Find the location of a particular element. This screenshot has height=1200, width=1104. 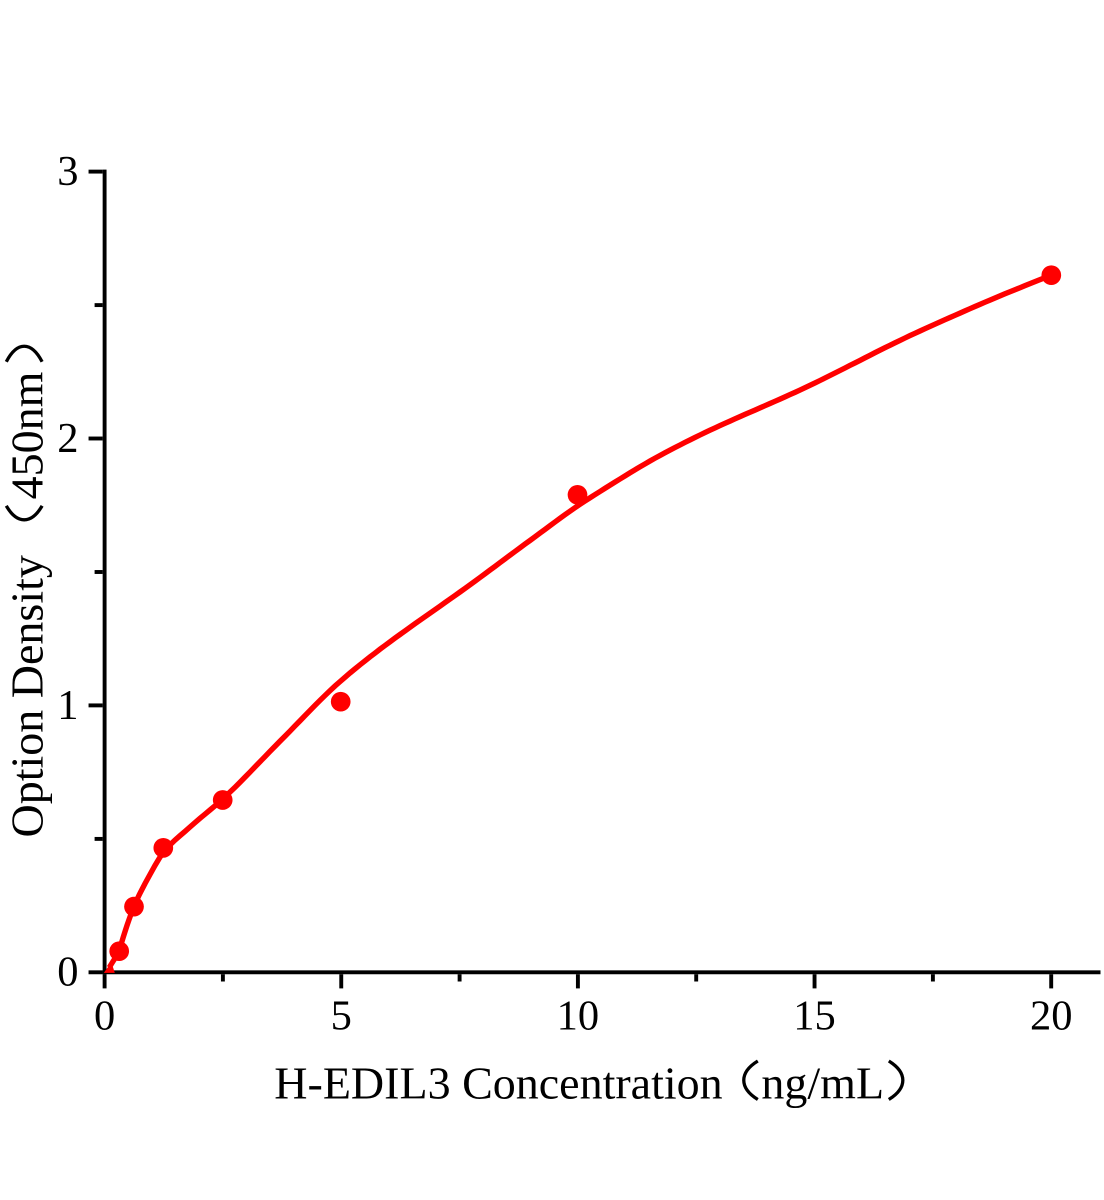

svg-text: 2 is located at coordinates (67, 438).